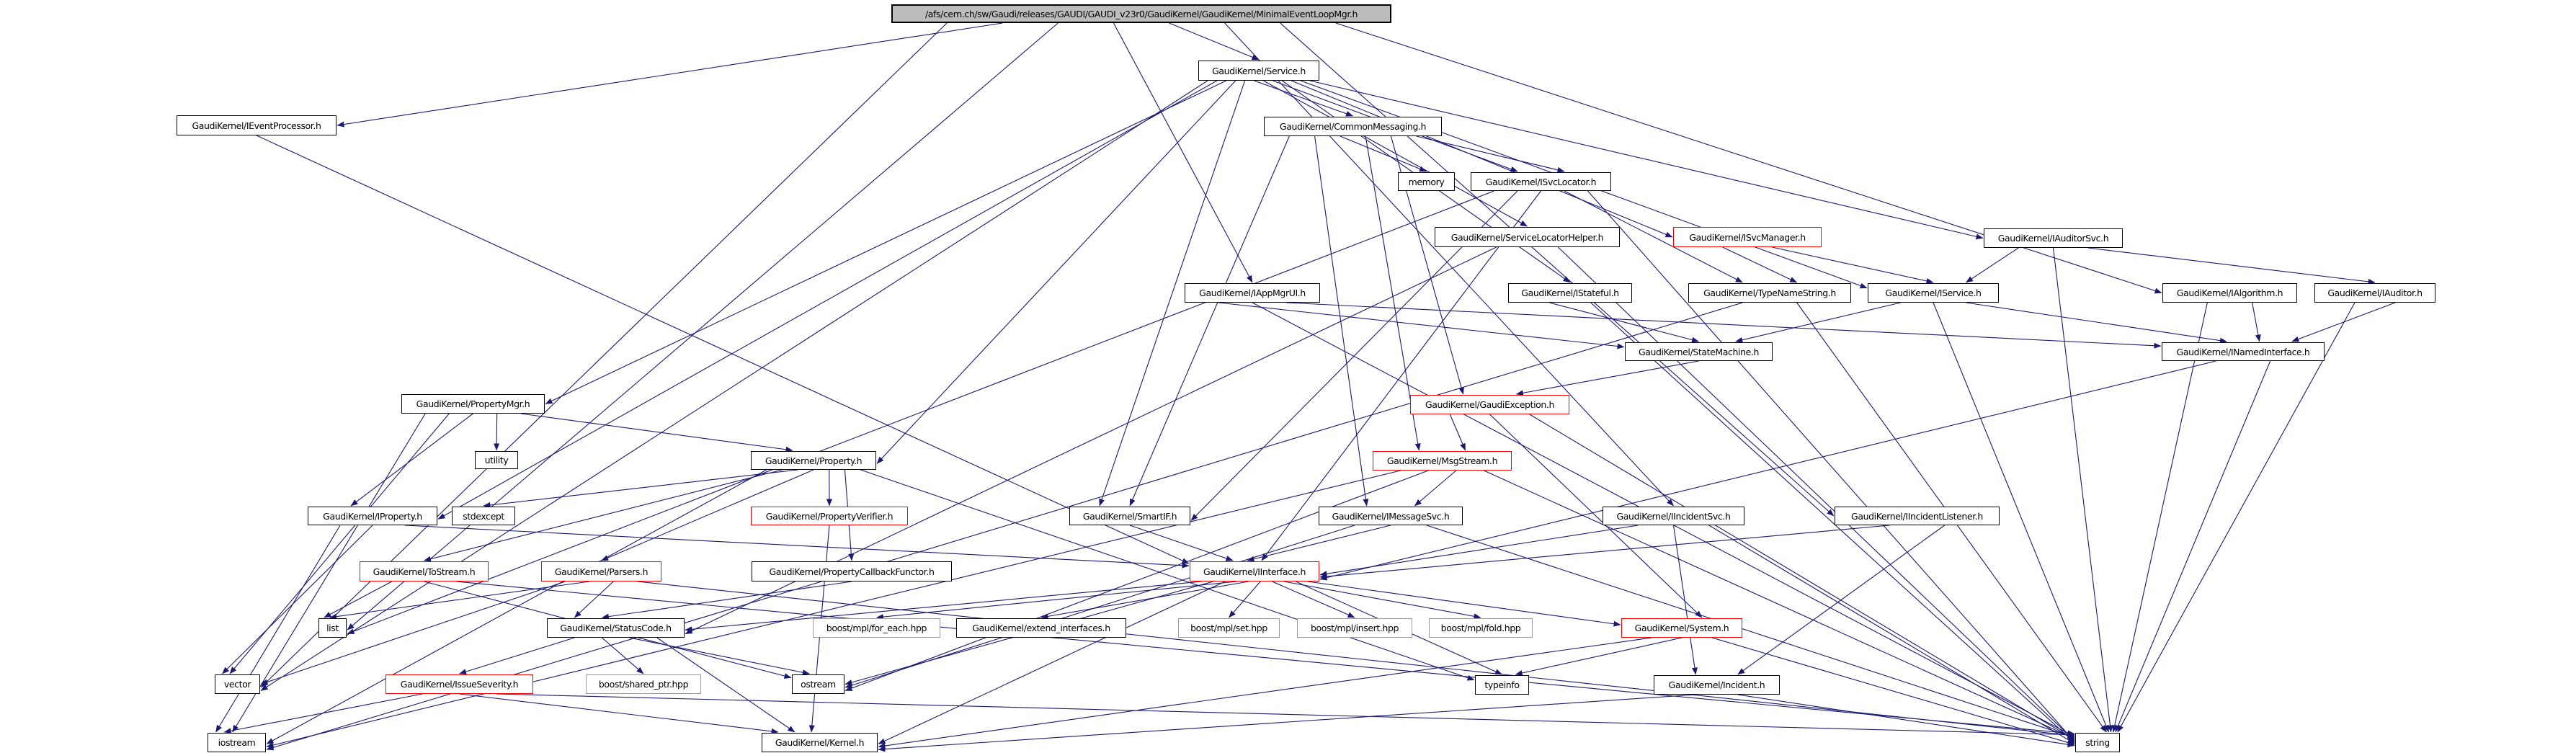  I want to click on node-iauditor: GaudiKernel/IAuditor.h, so click(2374, 293).